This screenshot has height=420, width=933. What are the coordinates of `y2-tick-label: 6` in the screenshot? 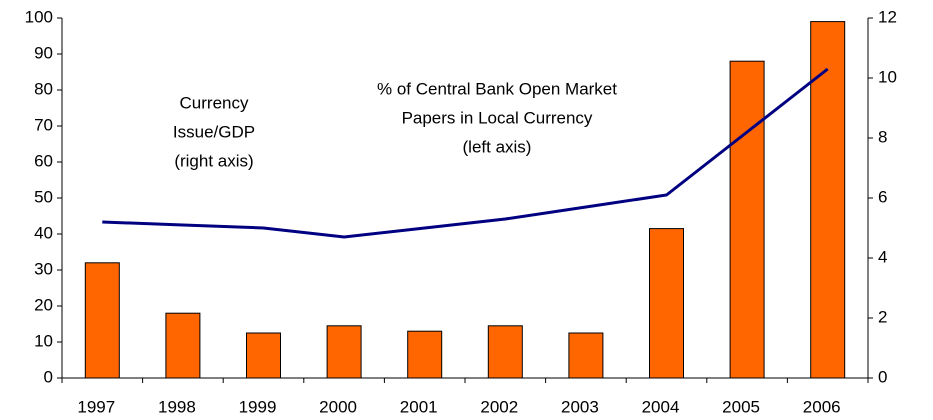 It's located at (882, 196).